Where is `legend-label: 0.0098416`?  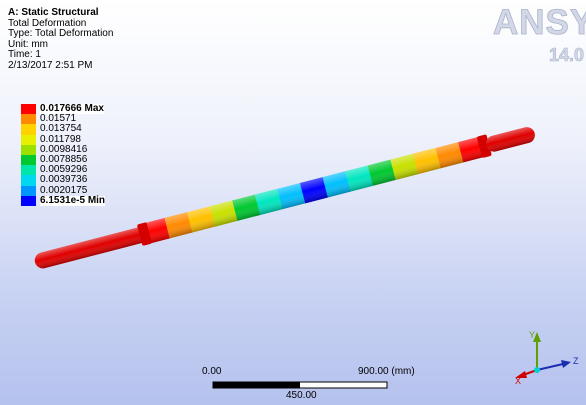
legend-label: 0.0098416 is located at coordinates (64, 149).